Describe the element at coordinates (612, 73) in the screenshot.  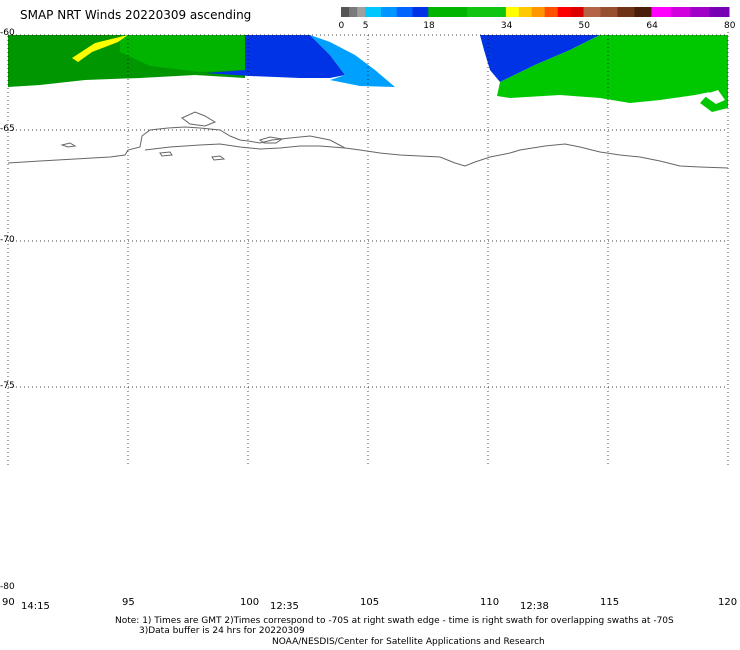
I see `wind-swath-right-green` at that location.